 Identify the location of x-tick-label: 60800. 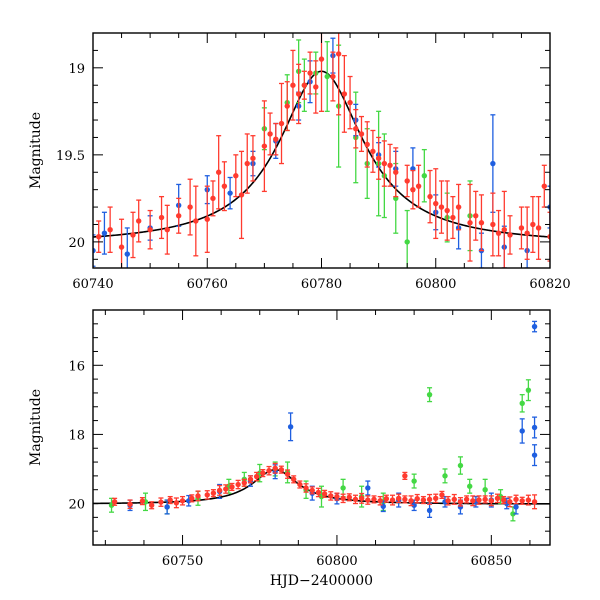
(336, 561).